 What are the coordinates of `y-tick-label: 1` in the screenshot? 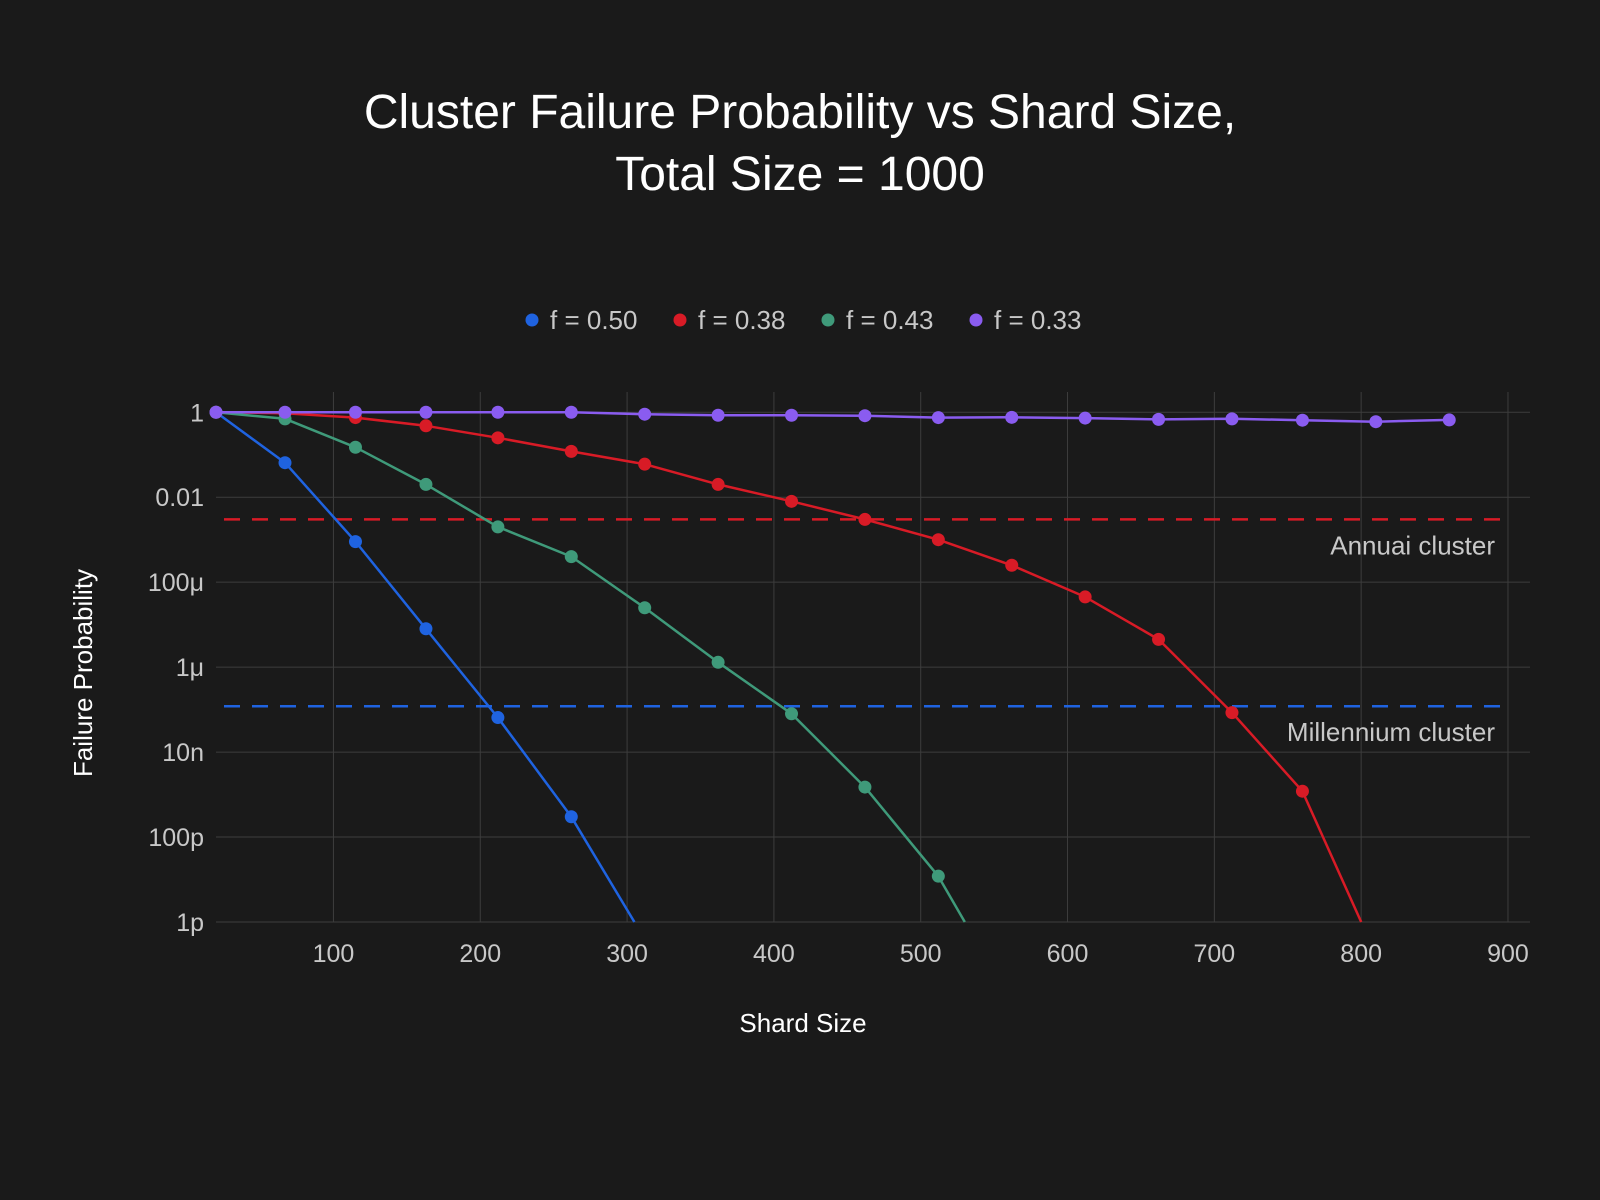 It's located at (197, 413).